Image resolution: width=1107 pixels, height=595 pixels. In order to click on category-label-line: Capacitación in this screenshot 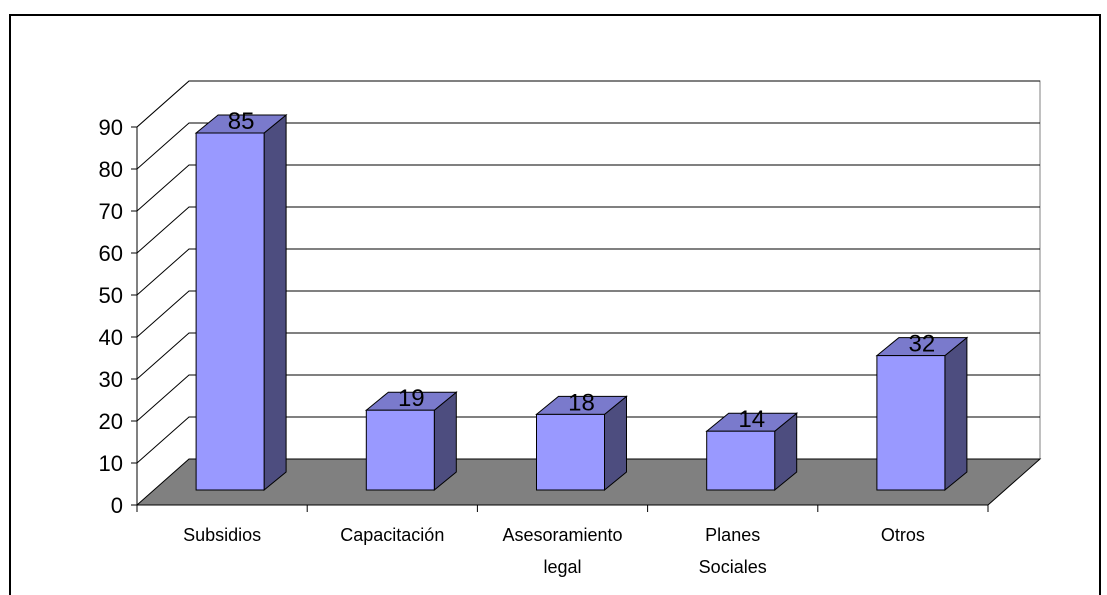, I will do `click(392, 535)`.